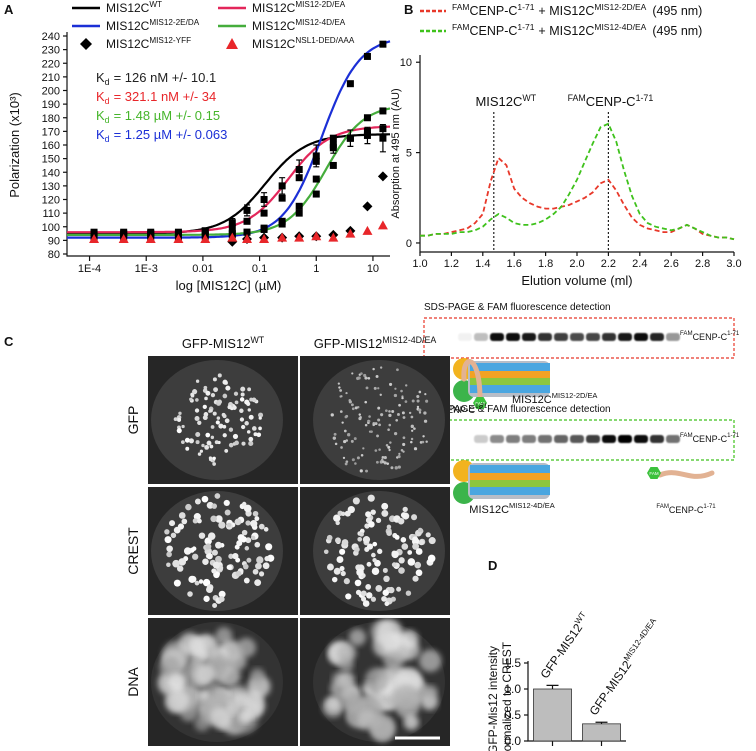  What do you see at coordinates (165, 77) in the screenshot?
I see `kd-annotation-part: = 126 nM +/- 10.1` at bounding box center [165, 77].